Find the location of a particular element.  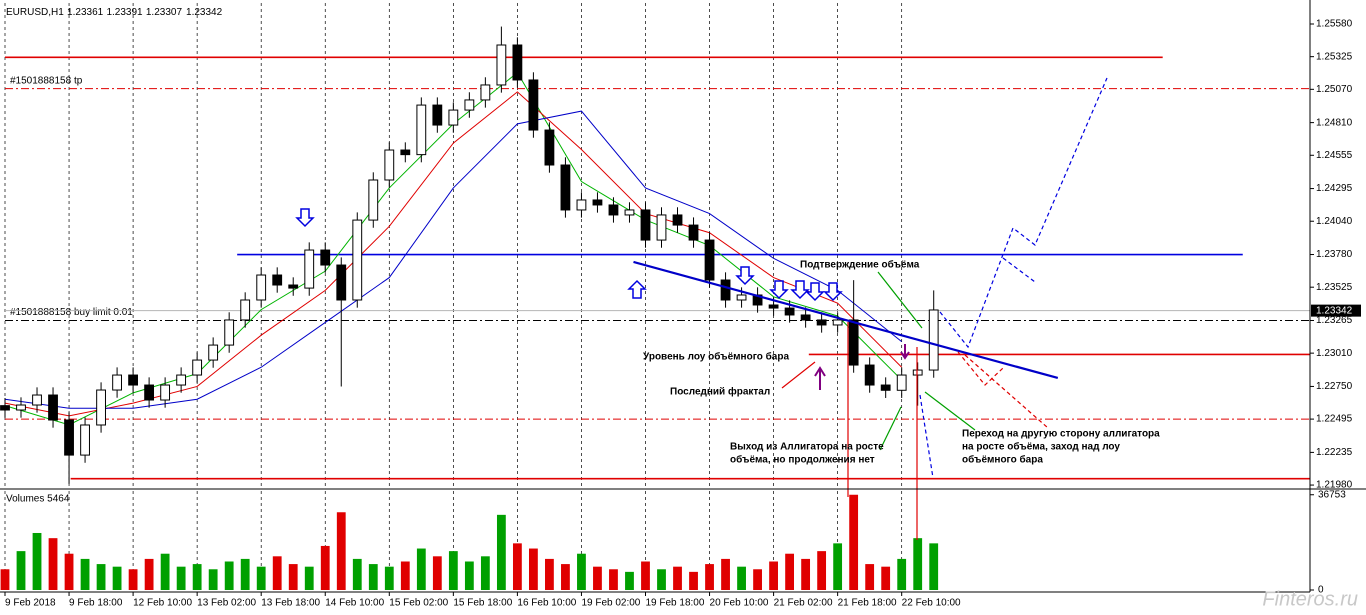

x-tick-label: 9 Feb 18:00 is located at coordinates (96, 603).